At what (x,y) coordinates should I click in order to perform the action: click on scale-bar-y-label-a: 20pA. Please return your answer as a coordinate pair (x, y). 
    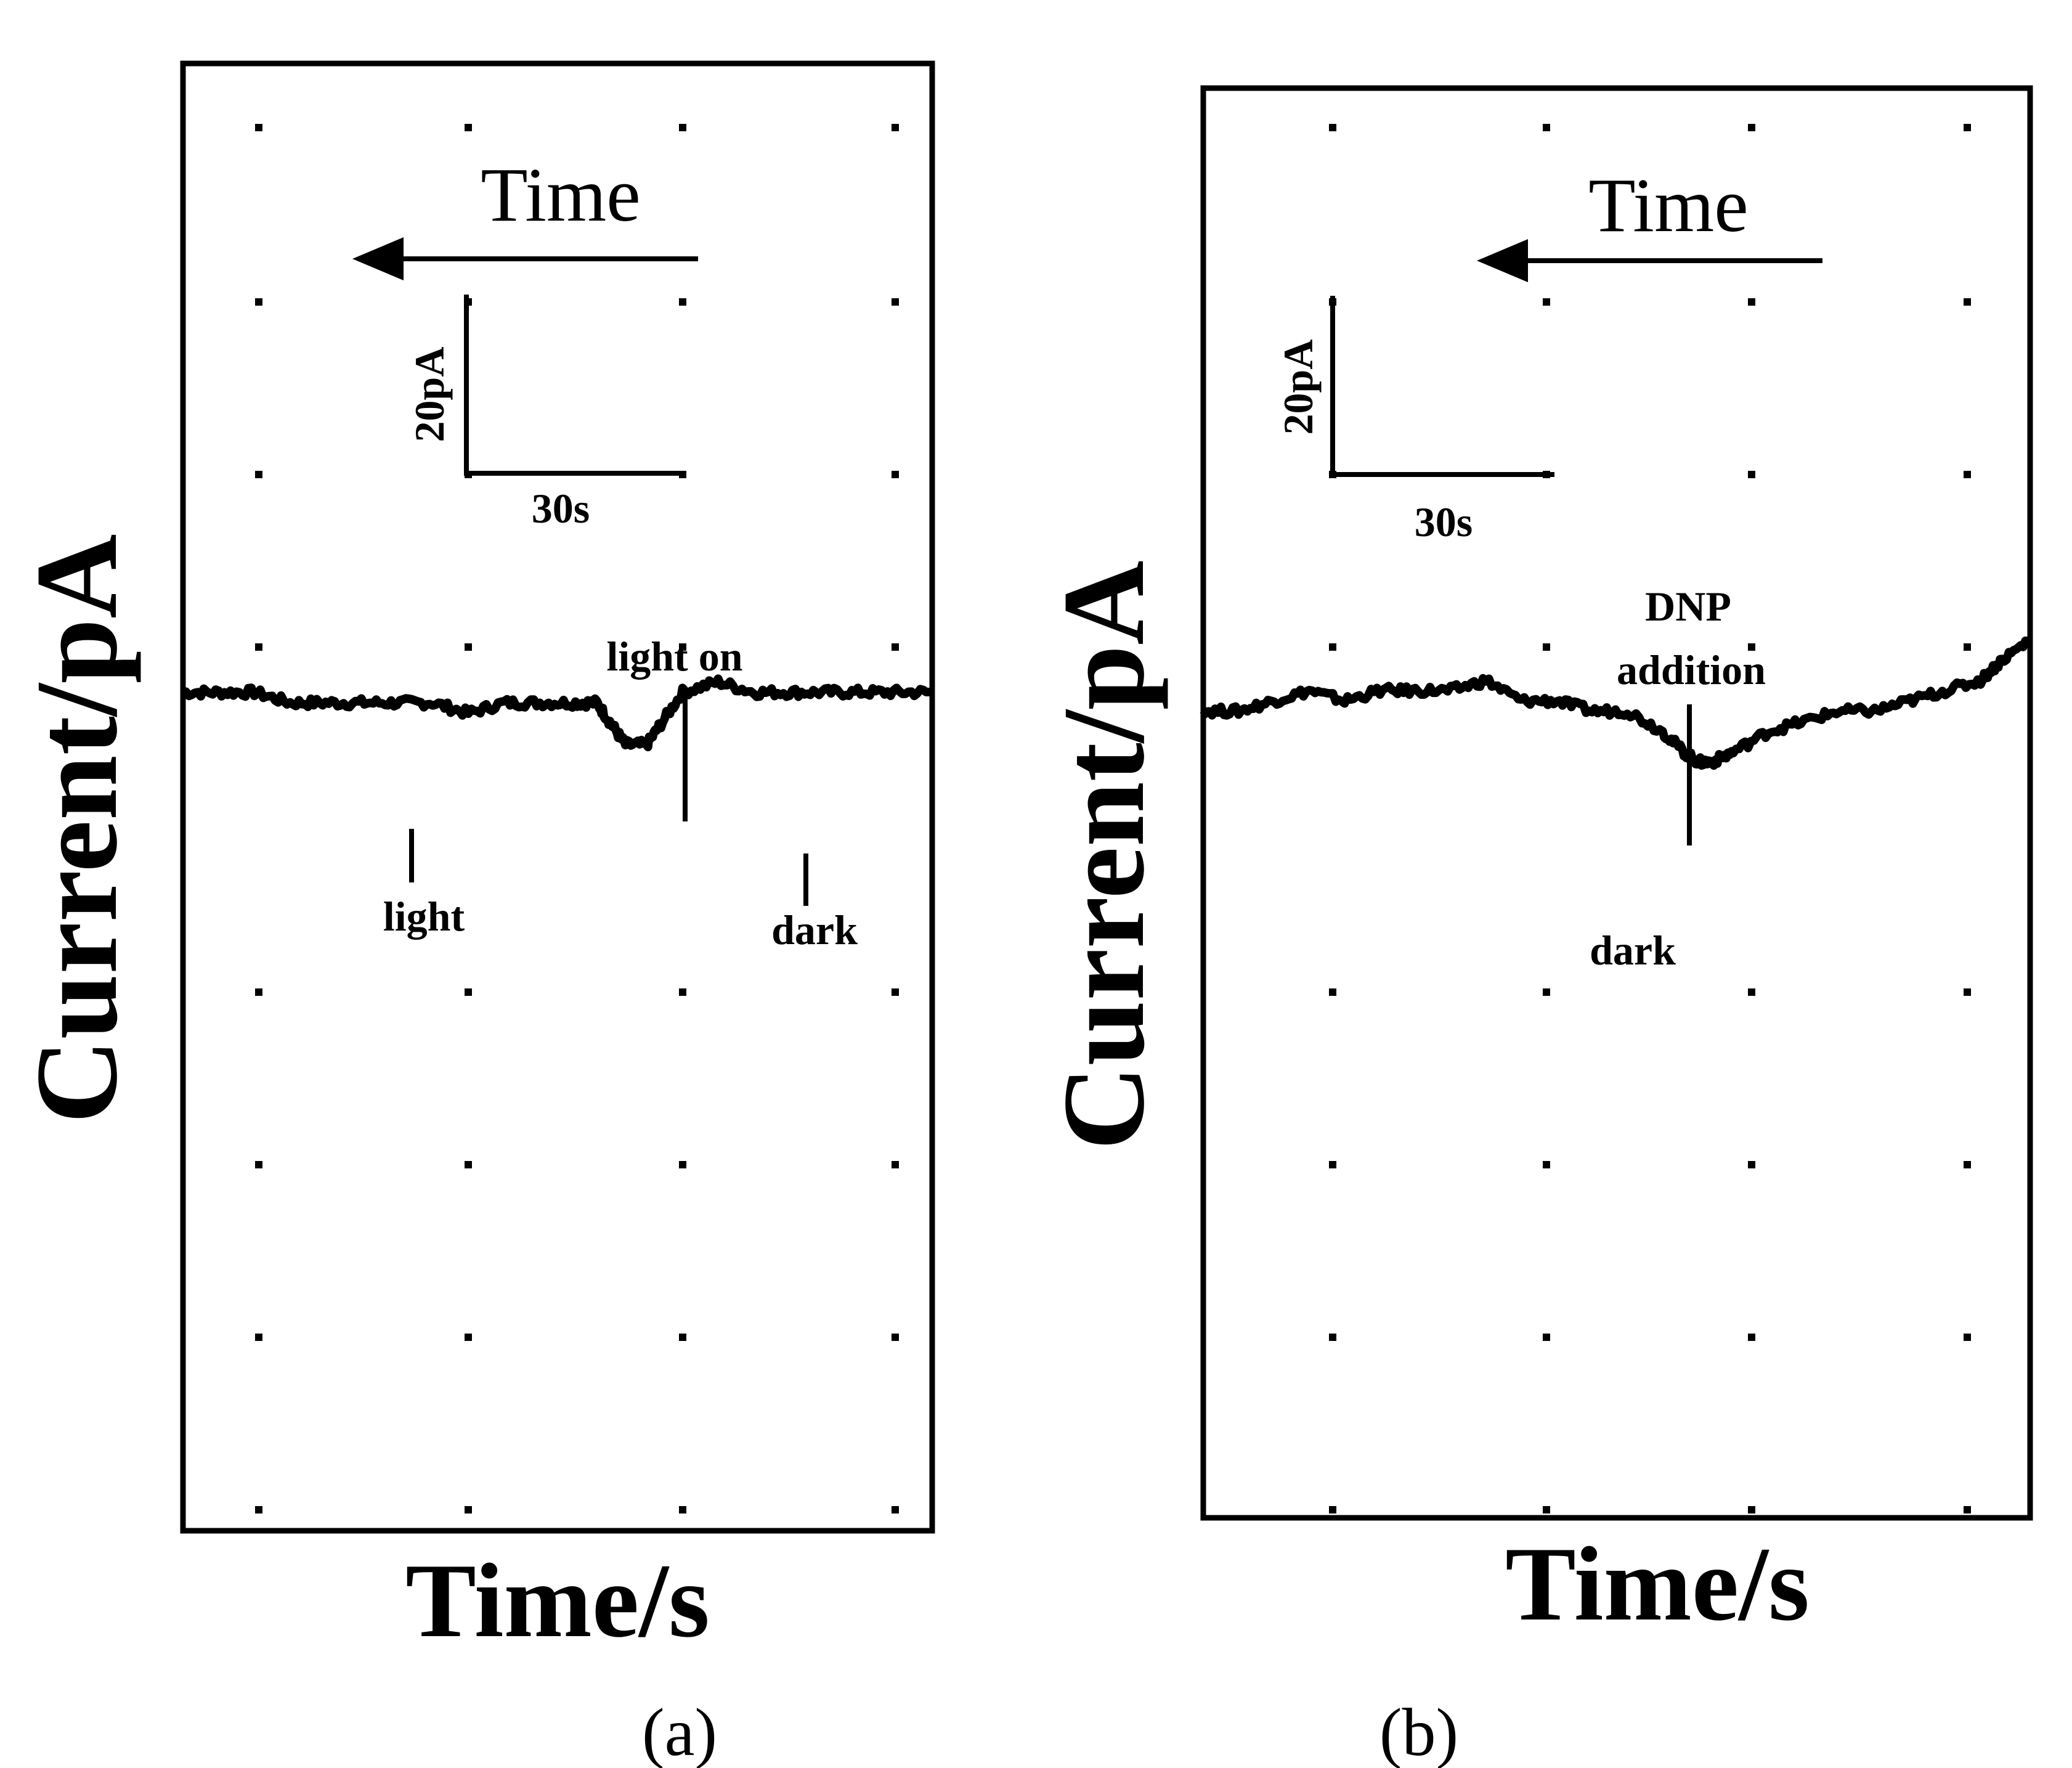
    Looking at the image, I should click on (429, 394).